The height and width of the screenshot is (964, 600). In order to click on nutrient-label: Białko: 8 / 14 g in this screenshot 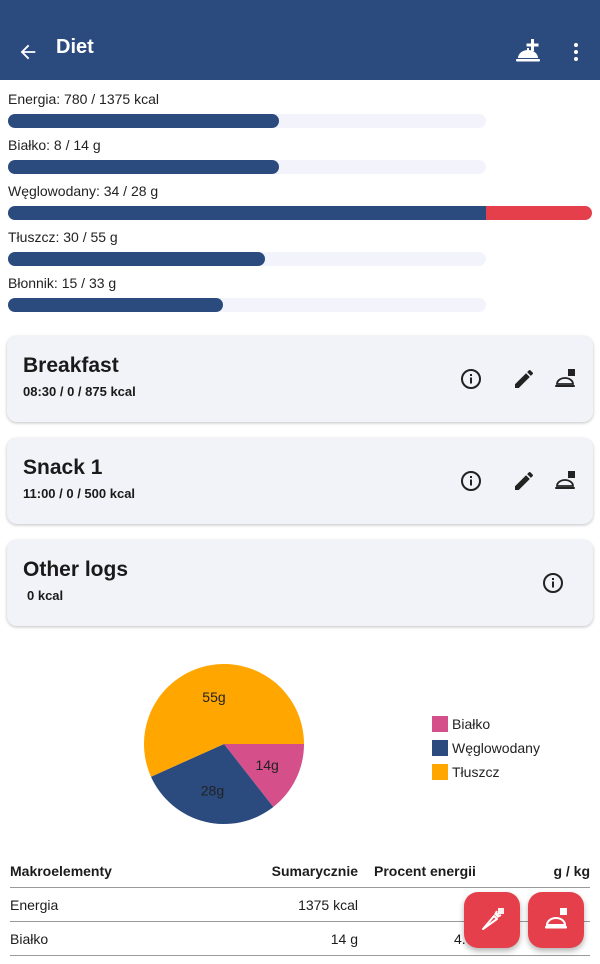, I will do `click(54, 145)`.